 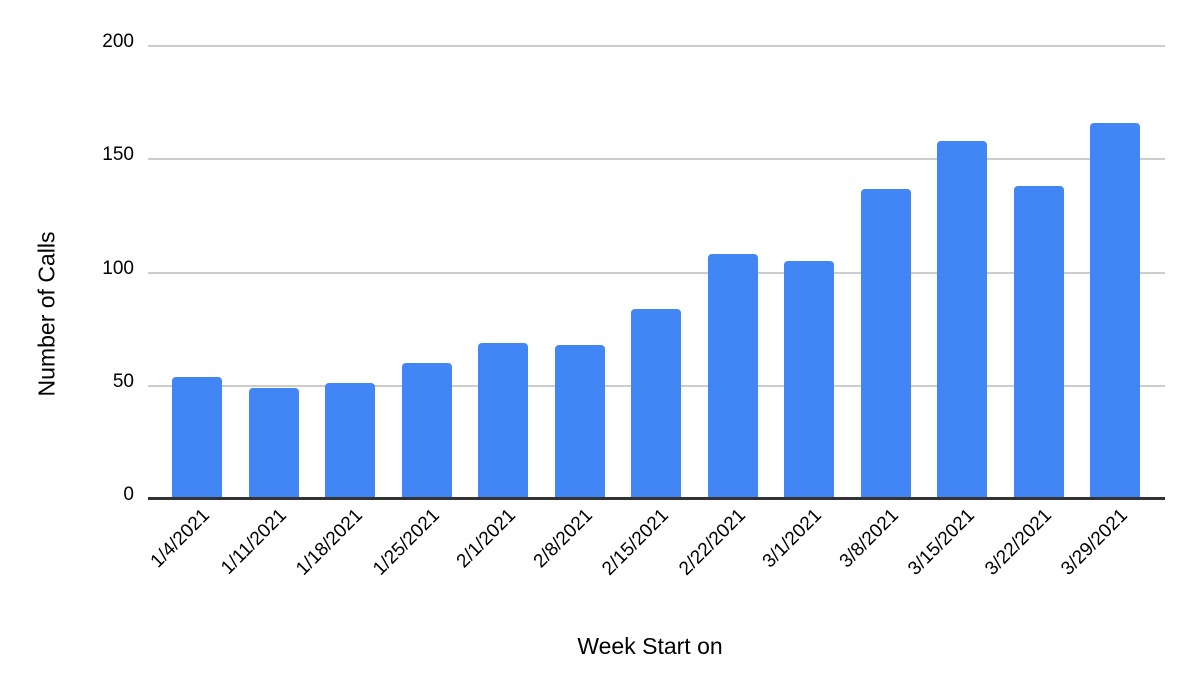 What do you see at coordinates (1094, 542) in the screenshot?
I see `x-tick-label: 3/29/2021` at bounding box center [1094, 542].